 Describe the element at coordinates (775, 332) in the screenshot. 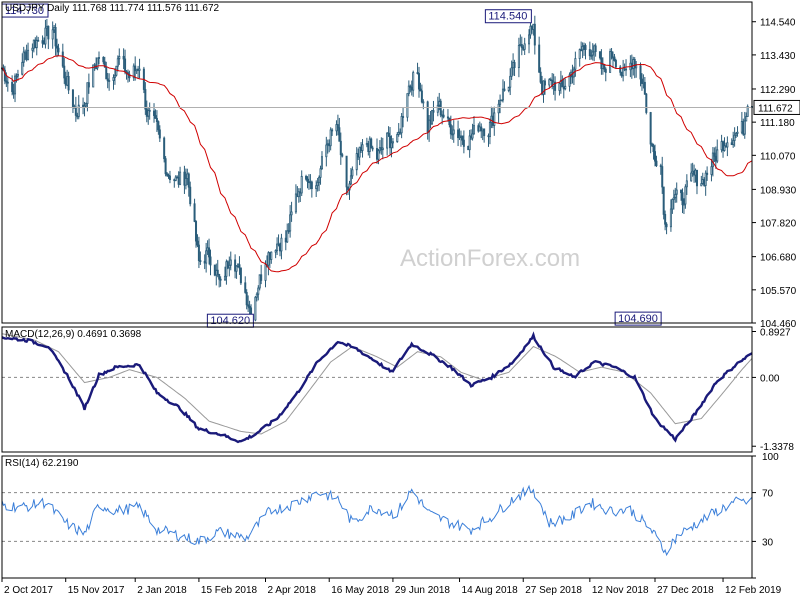

I see `macd-tick-label: 0.8927` at that location.